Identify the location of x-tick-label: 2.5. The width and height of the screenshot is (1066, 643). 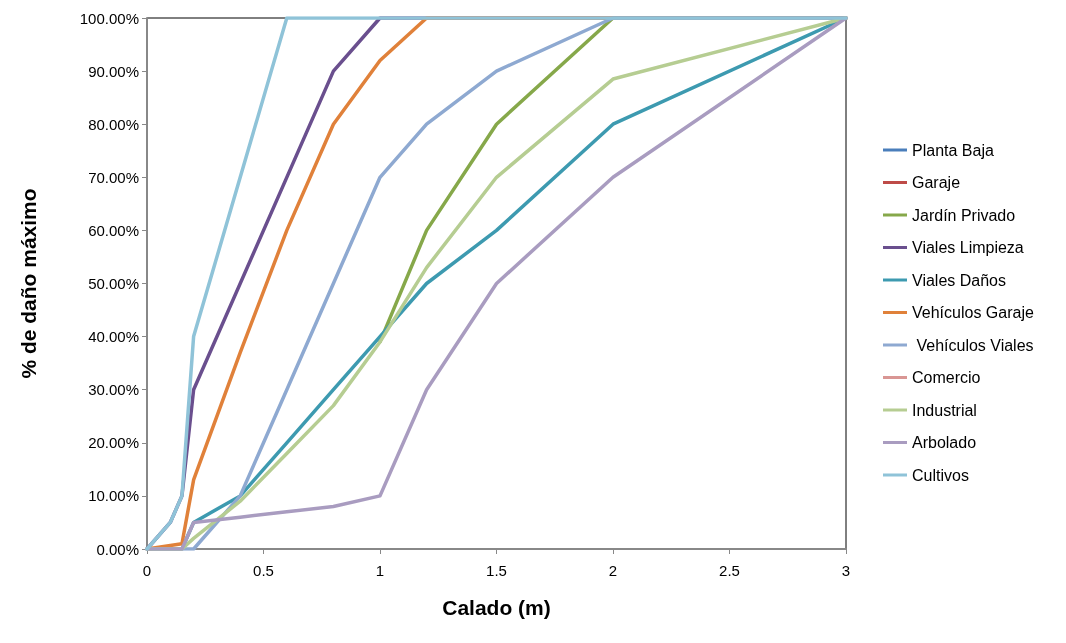
(729, 570).